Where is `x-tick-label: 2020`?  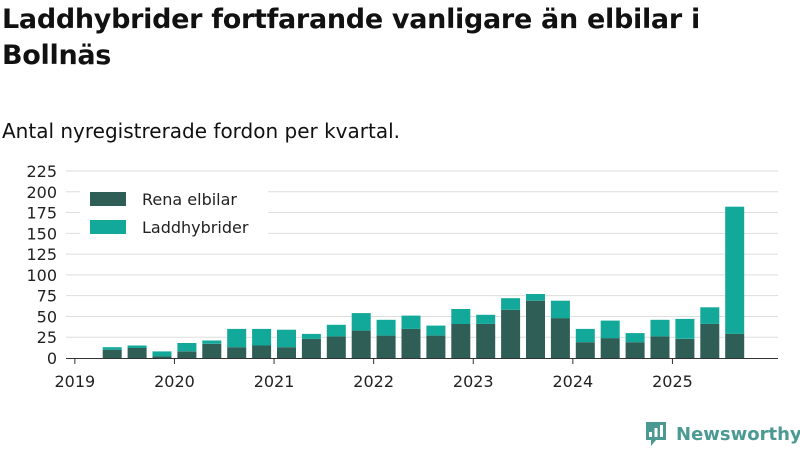
x-tick-label: 2020 is located at coordinates (174, 381).